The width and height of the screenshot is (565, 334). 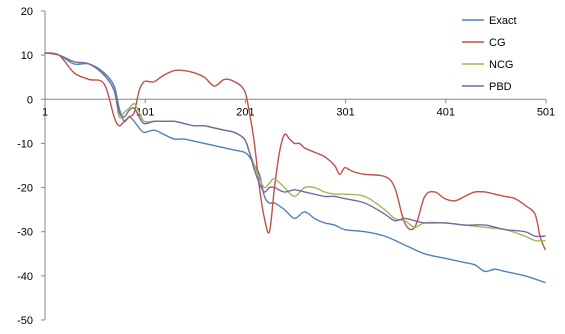 I want to click on legend-label-cg: CG, so click(x=497, y=43).